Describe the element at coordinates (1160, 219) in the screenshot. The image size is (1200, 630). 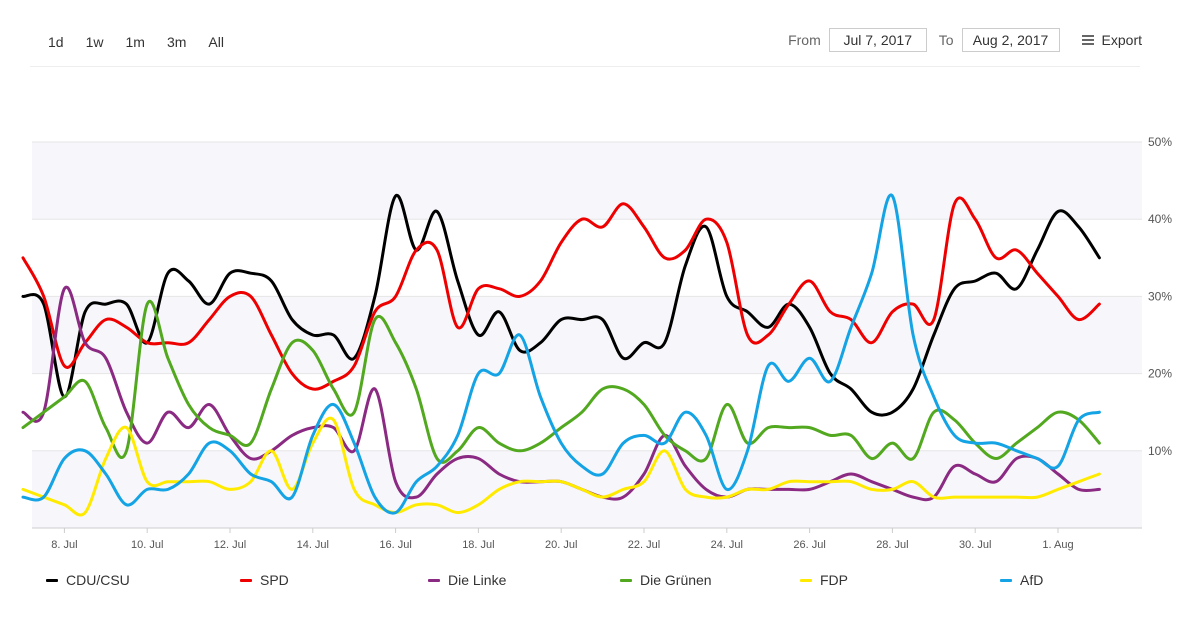
I see `y-tick-label: 40%` at that location.